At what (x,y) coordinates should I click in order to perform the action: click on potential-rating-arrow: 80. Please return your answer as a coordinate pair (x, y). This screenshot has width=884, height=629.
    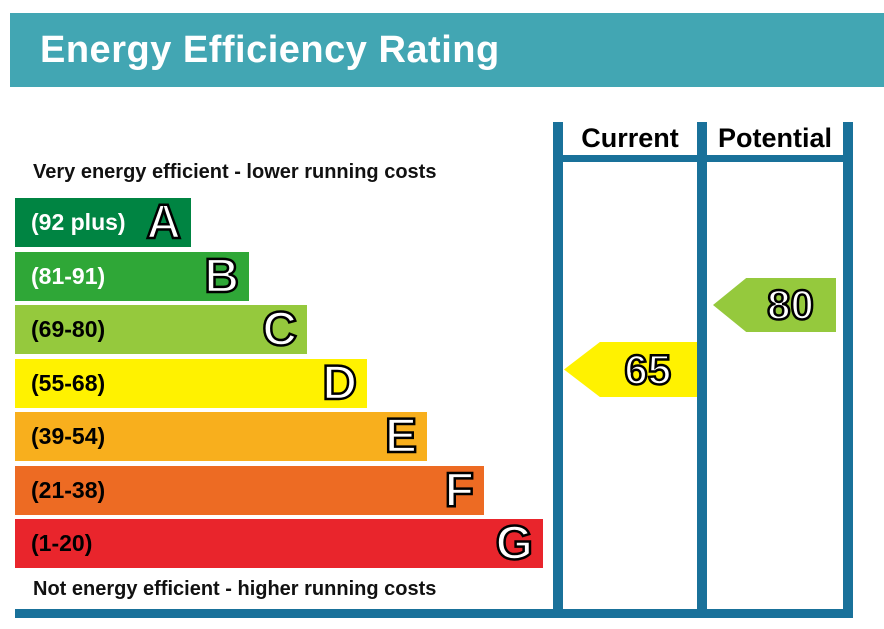
    Looking at the image, I should click on (774, 305).